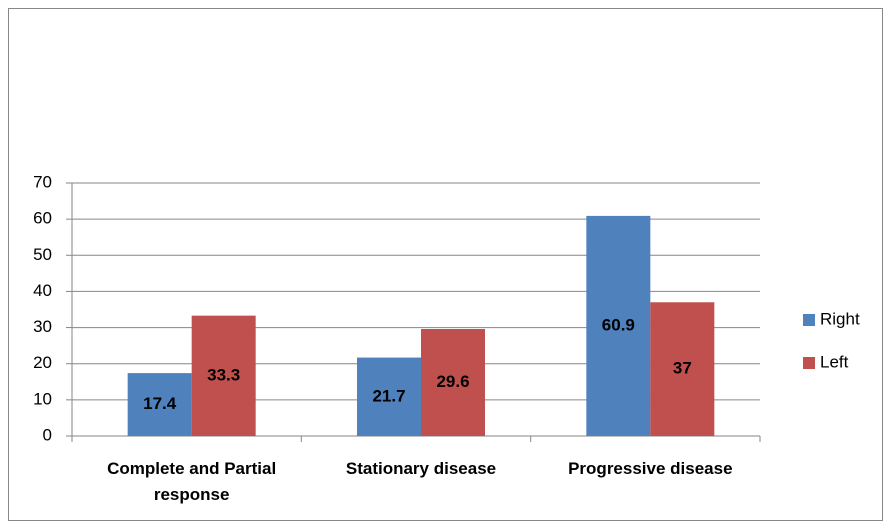 The width and height of the screenshot is (891, 529). I want to click on data-label: 29.6, so click(452, 381).